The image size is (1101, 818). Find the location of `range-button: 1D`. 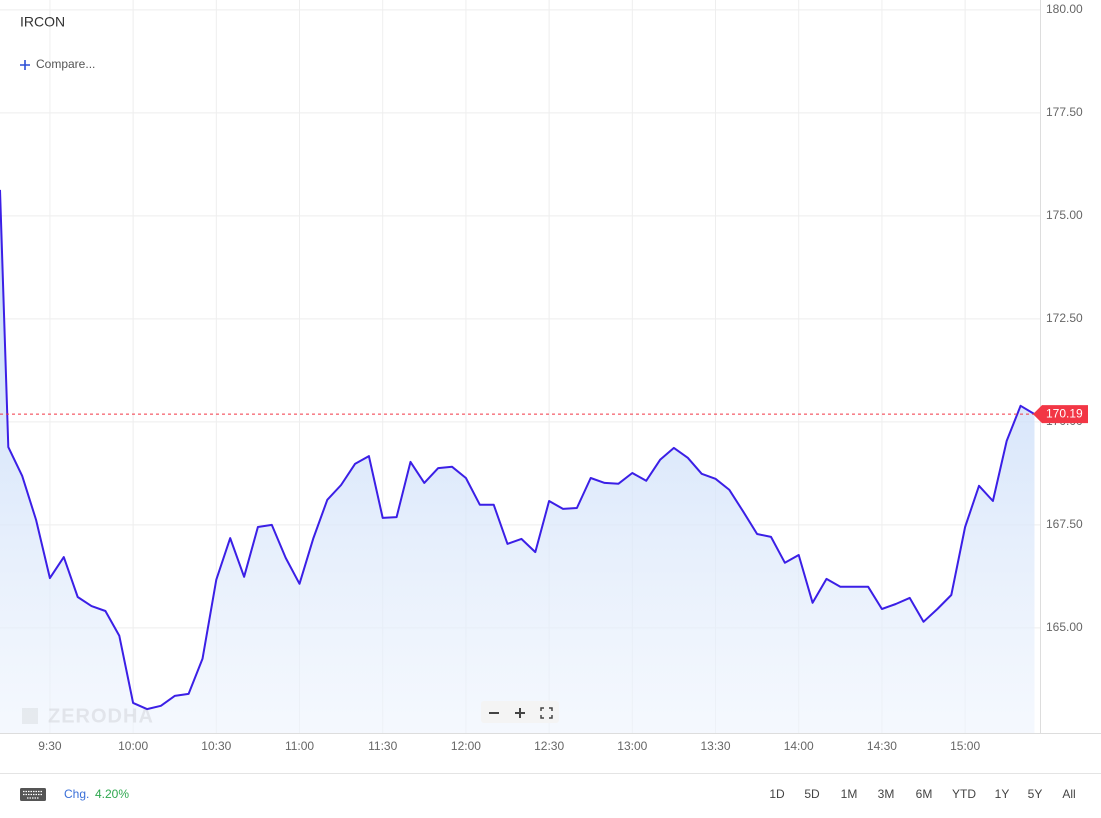

range-button: 1D is located at coordinates (777, 794).